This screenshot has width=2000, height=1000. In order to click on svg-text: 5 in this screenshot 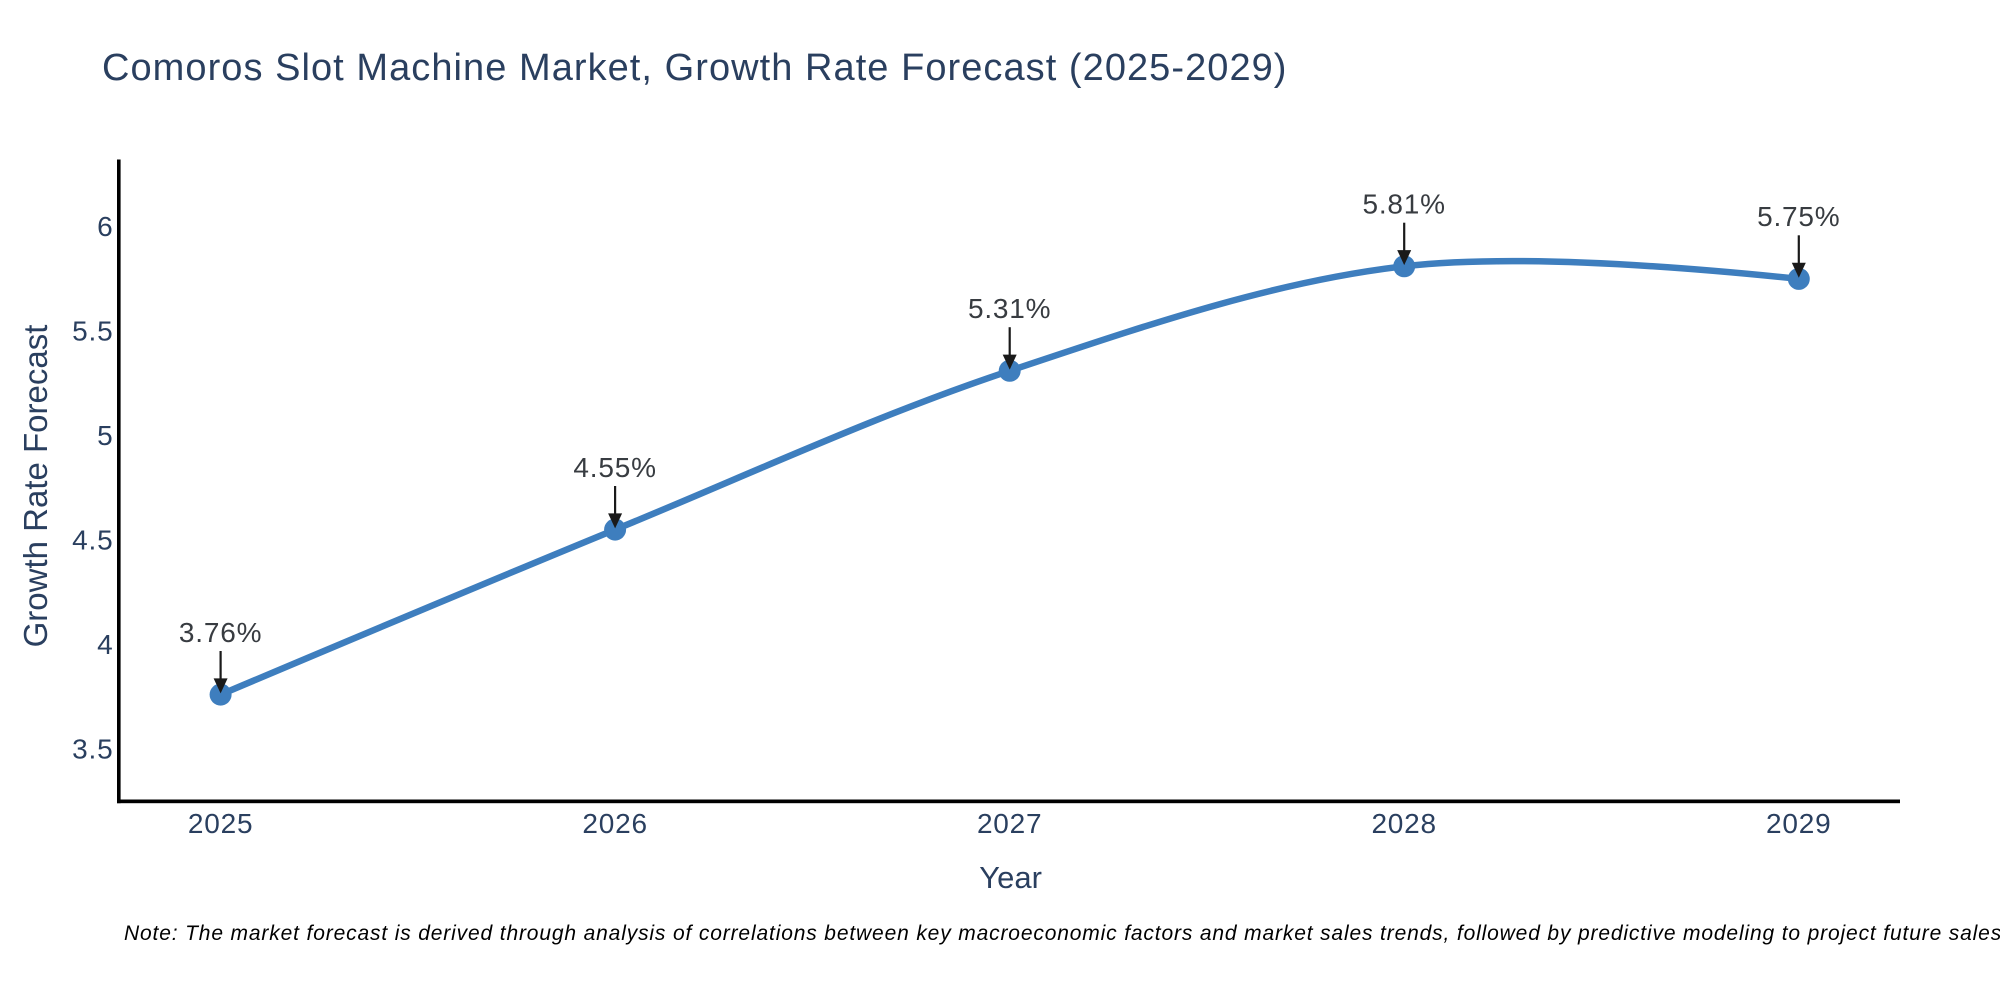, I will do `click(105, 435)`.